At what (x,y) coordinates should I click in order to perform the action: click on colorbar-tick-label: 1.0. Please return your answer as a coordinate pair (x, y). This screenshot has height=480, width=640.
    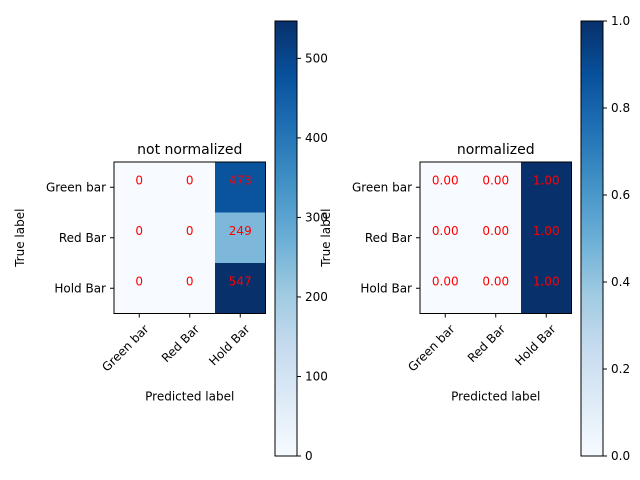
    Looking at the image, I should click on (620, 21).